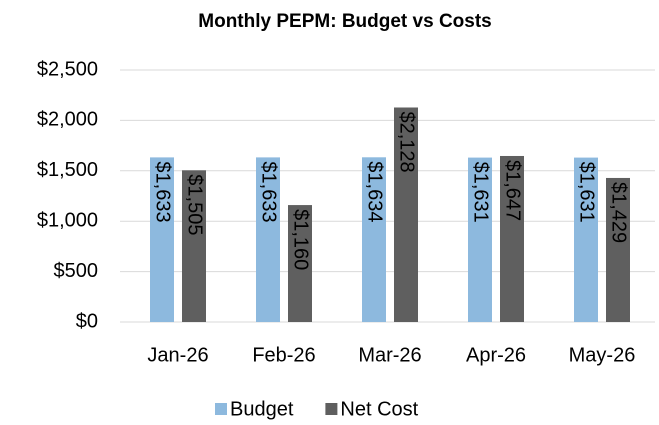  What do you see at coordinates (619, 212) in the screenshot?
I see `data-label: $1,429` at bounding box center [619, 212].